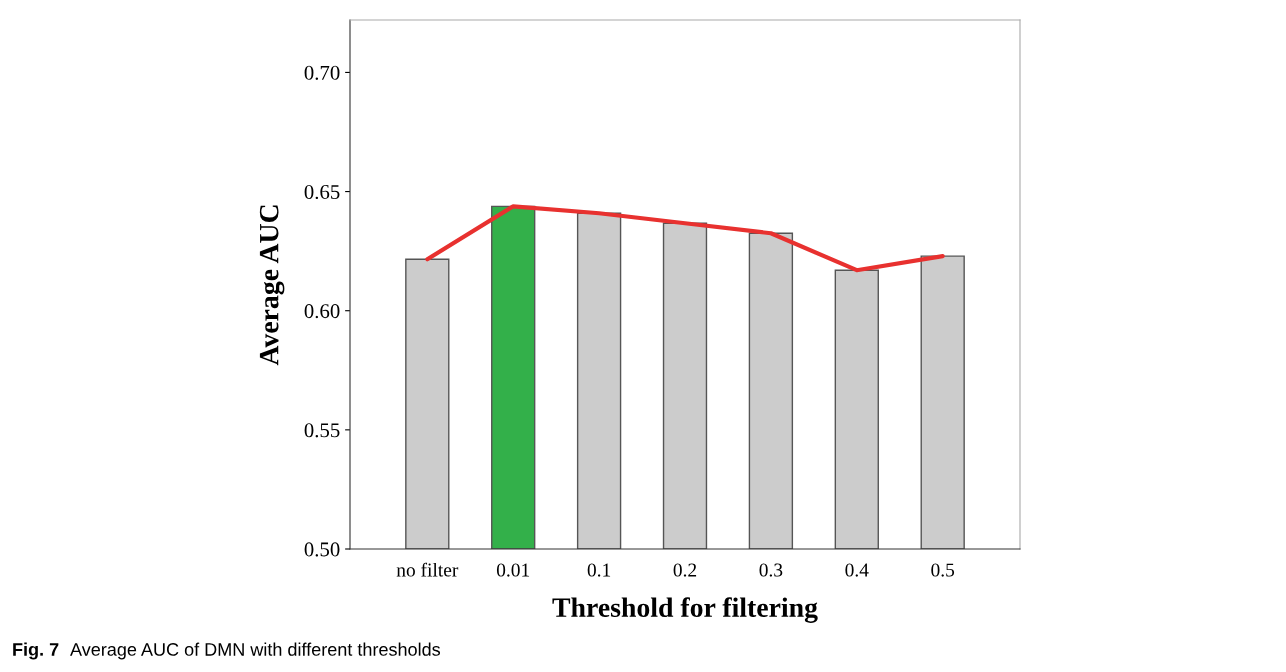 The width and height of the screenshot is (1286, 672). What do you see at coordinates (322, 549) in the screenshot?
I see `y-tick-label: 0.50` at bounding box center [322, 549].